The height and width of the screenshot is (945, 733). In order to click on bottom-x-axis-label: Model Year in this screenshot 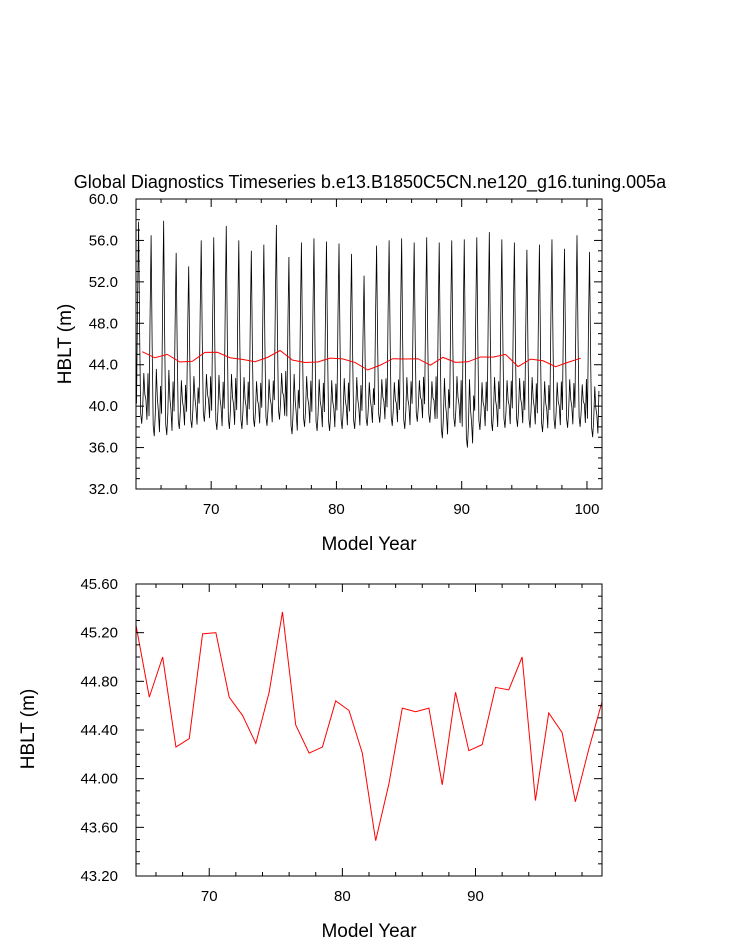, I will do `click(369, 931)`.